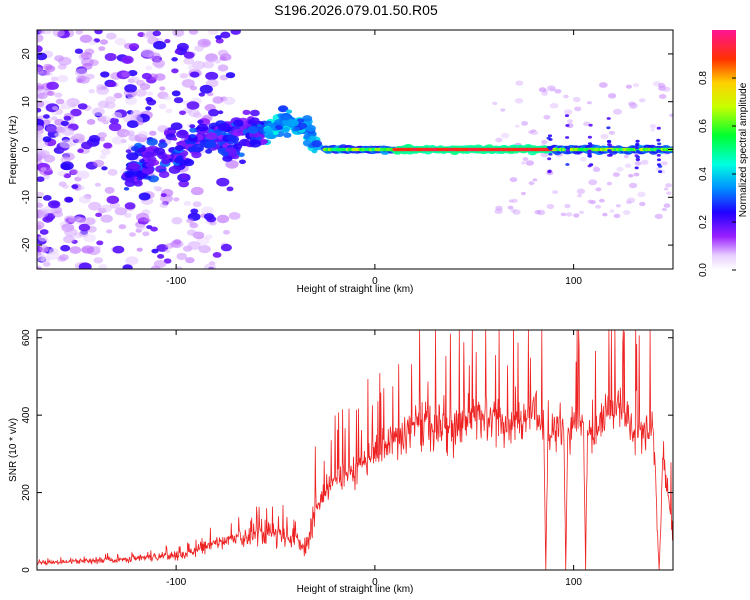  I want to click on snr-x-label: Height of straight line (km), so click(355, 589).